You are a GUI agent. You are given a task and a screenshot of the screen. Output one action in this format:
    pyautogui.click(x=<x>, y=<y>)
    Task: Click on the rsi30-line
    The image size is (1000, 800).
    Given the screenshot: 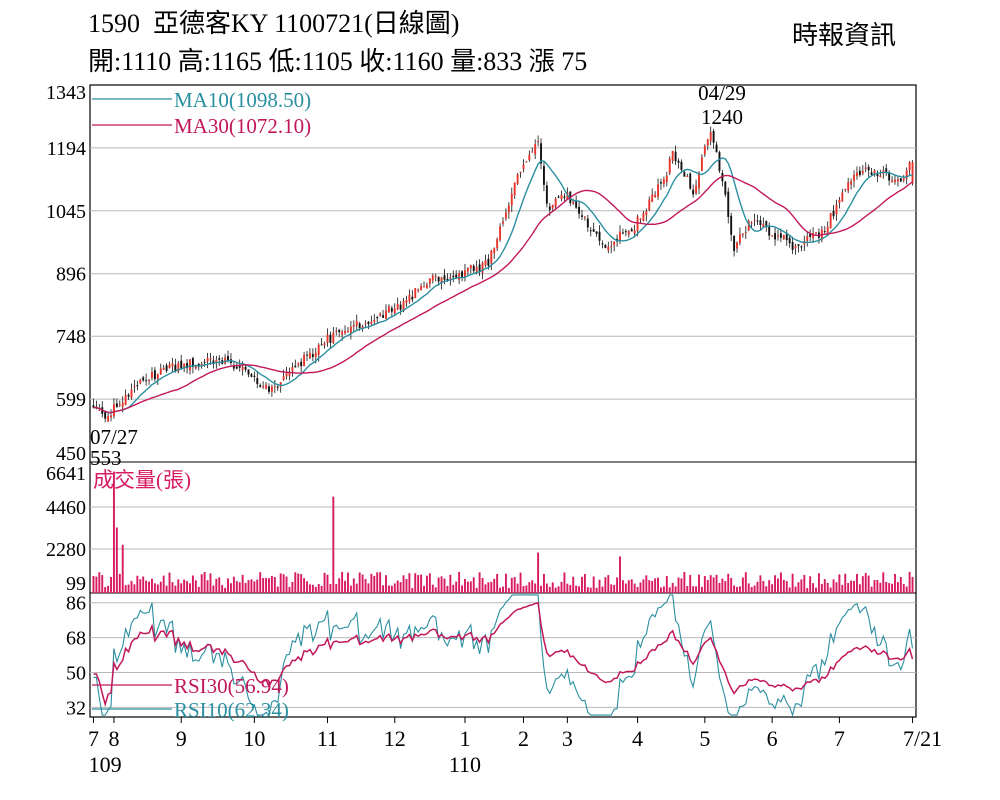 What is the action you would take?
    pyautogui.click(x=503, y=655)
    